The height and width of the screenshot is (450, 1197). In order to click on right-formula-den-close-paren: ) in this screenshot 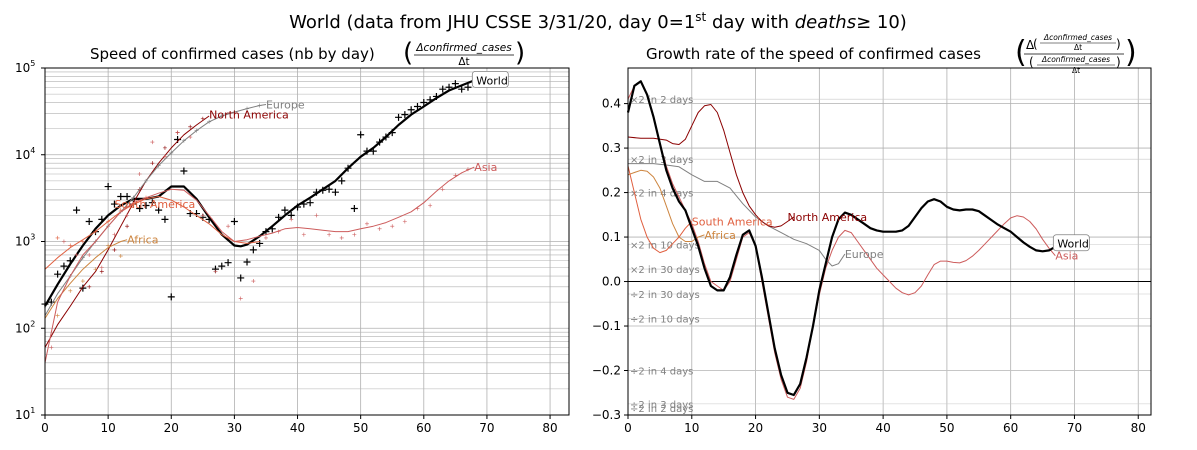, I will do `click(1118, 62)`.